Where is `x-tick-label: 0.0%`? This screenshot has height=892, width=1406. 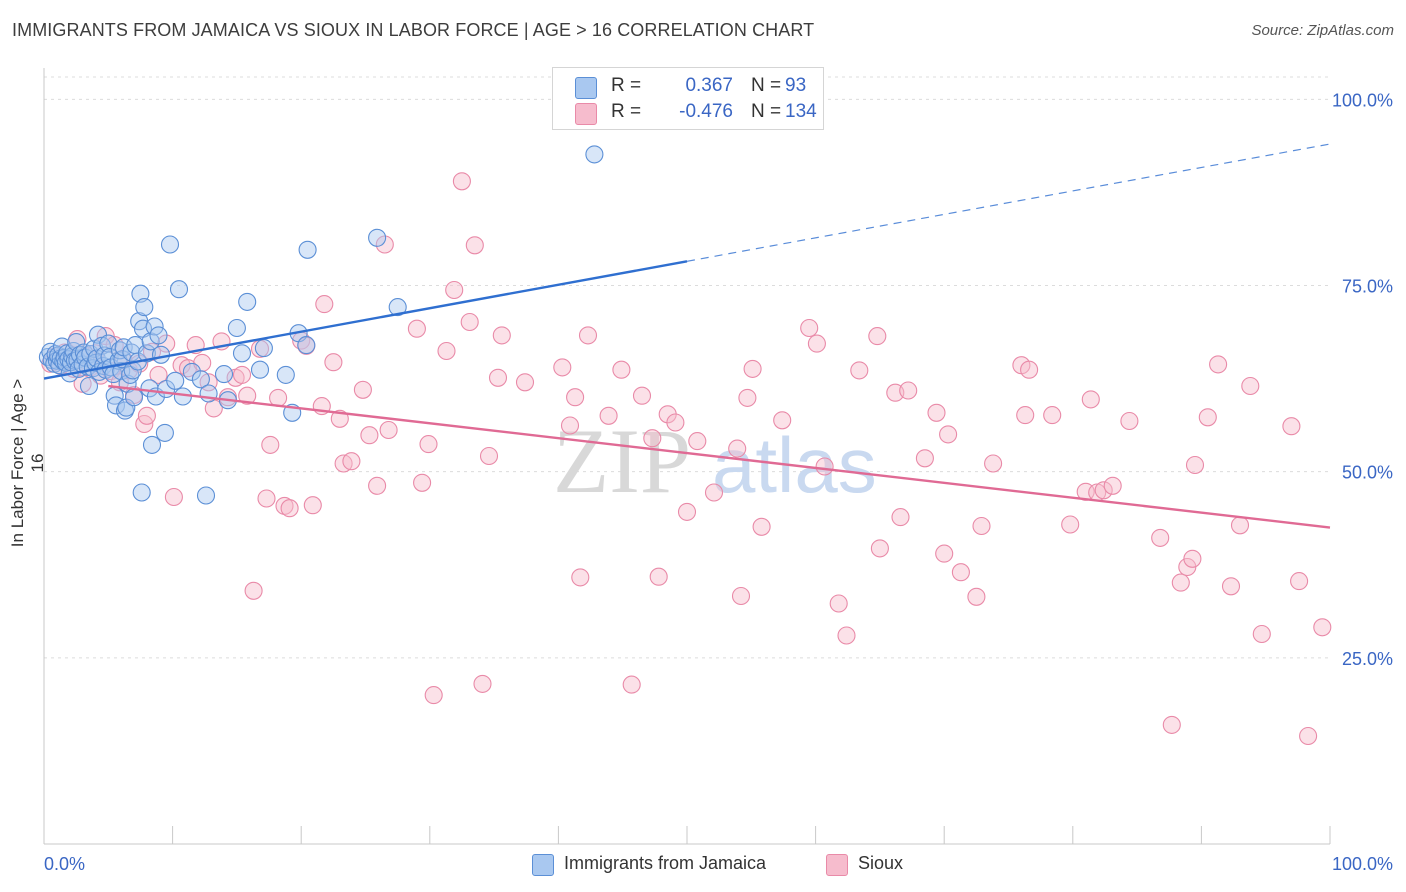 x-tick-label: 0.0% is located at coordinates (64, 864).